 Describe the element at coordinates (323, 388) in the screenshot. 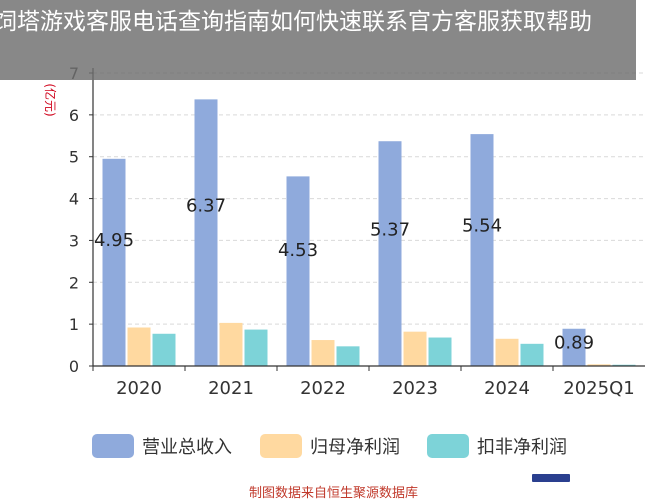

I see `x-tick-label-2022: 2022` at that location.